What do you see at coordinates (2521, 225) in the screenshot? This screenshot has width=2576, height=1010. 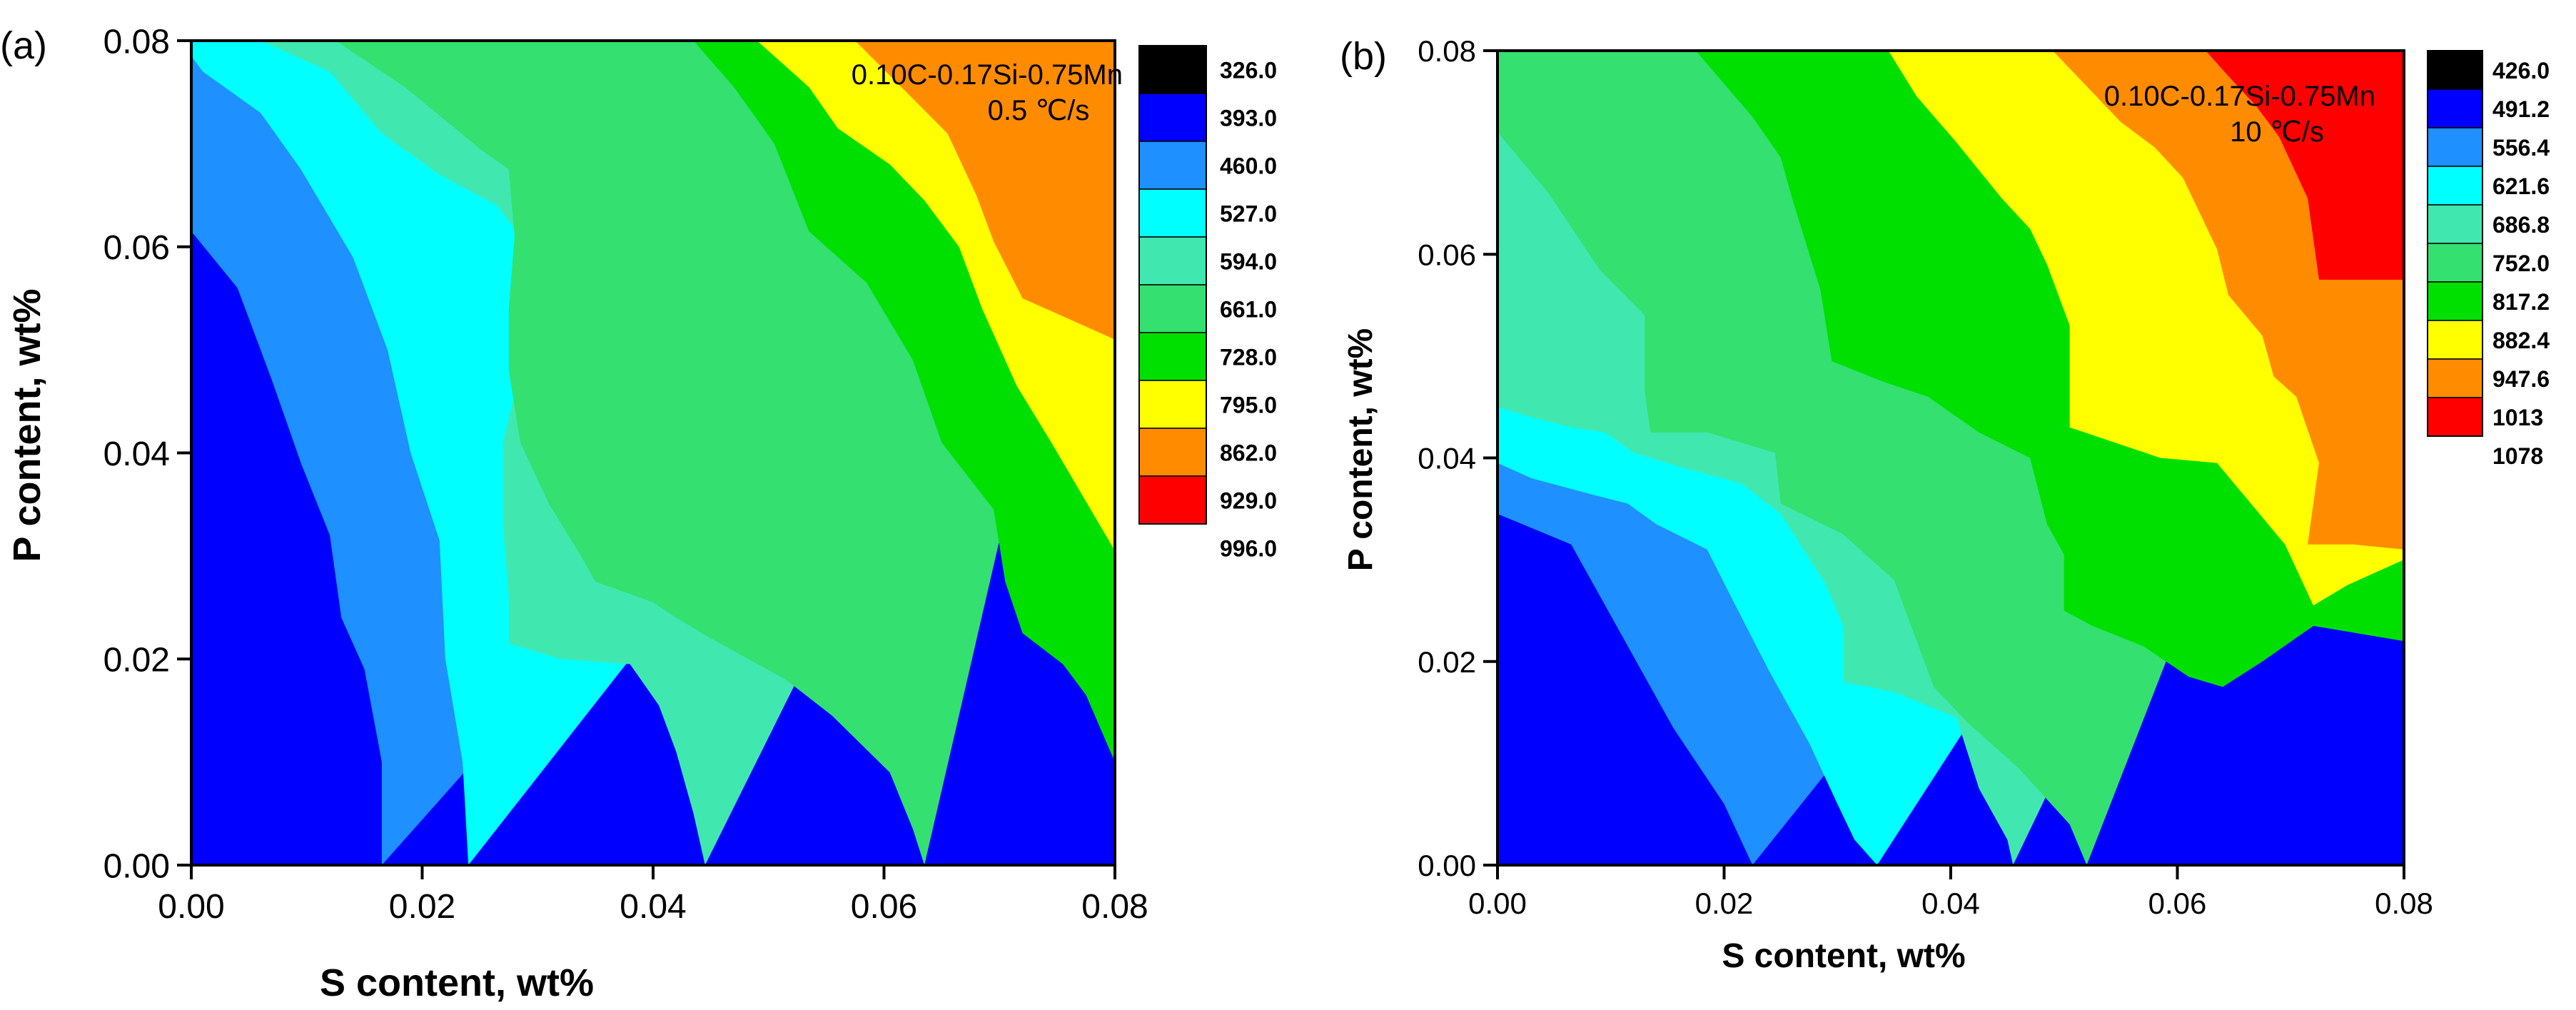 I see `colorbar-label: 686.8` at bounding box center [2521, 225].